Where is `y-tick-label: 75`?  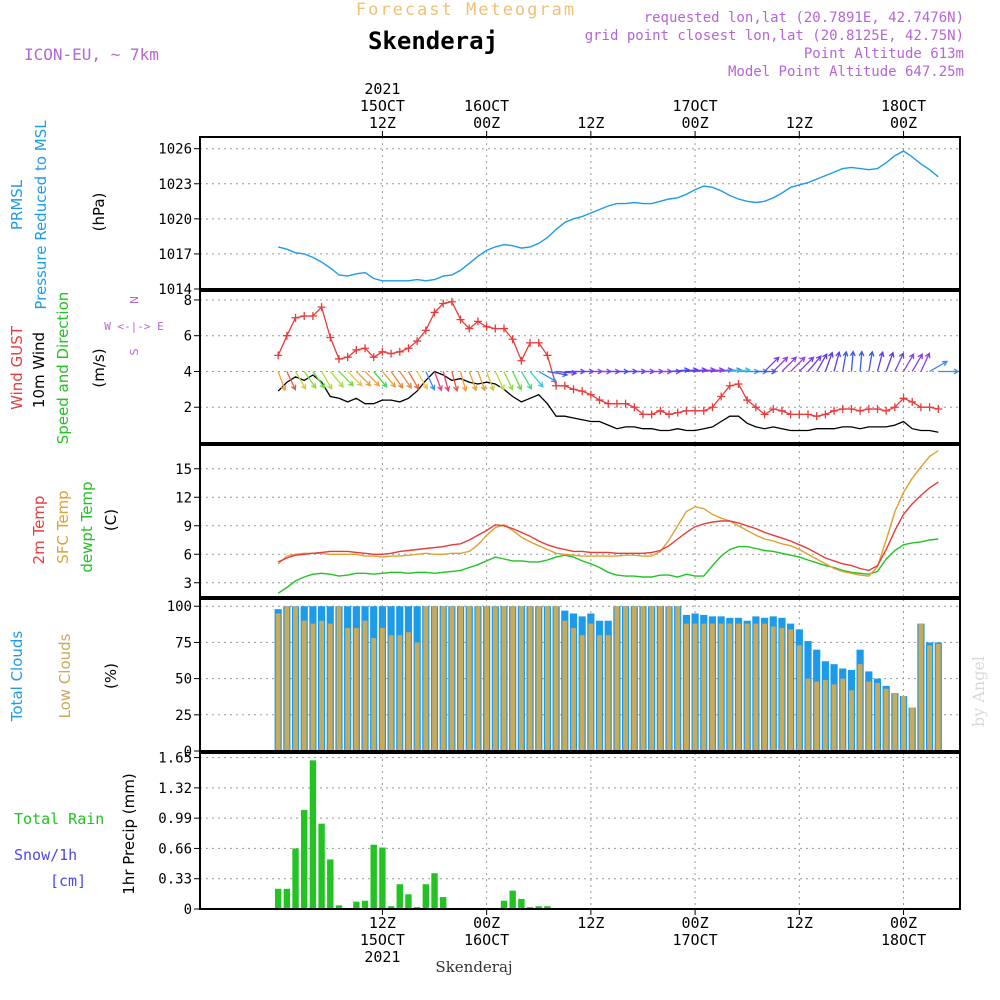 y-tick-label: 75 is located at coordinates (183, 643).